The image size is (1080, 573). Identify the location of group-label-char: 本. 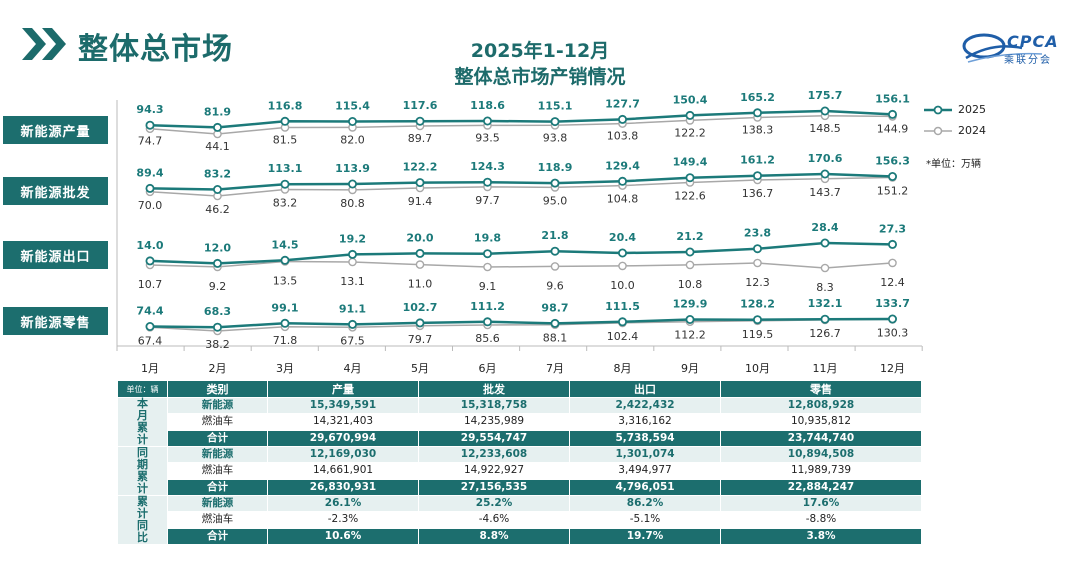
(142, 403).